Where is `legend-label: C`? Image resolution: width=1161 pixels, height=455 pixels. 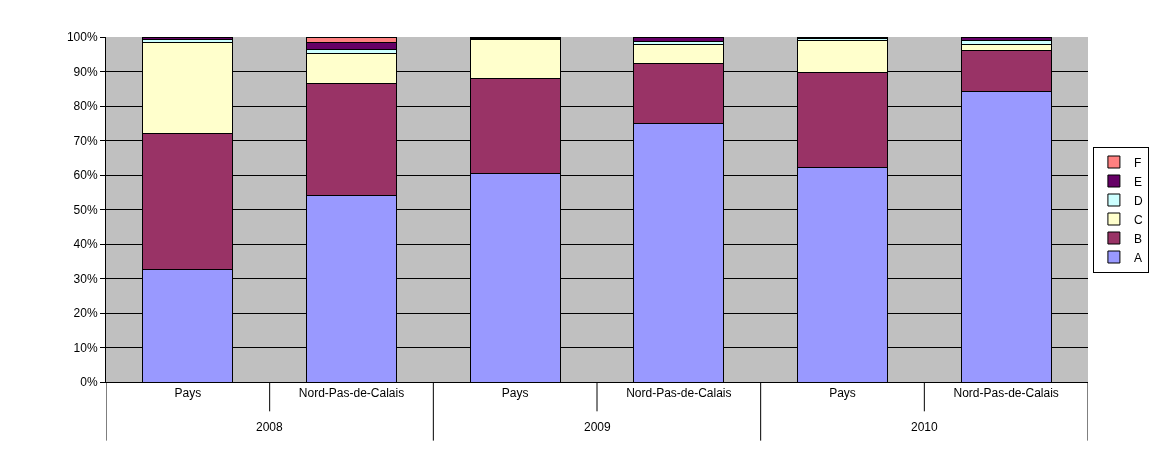 legend-label: C is located at coordinates (1138, 219).